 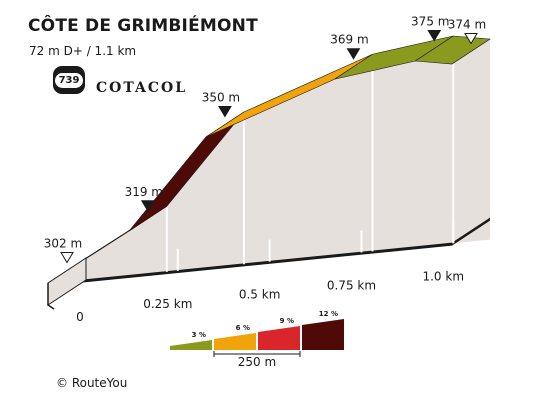 I want to click on cotacol-logo-text: COTACOL, so click(x=142, y=88).